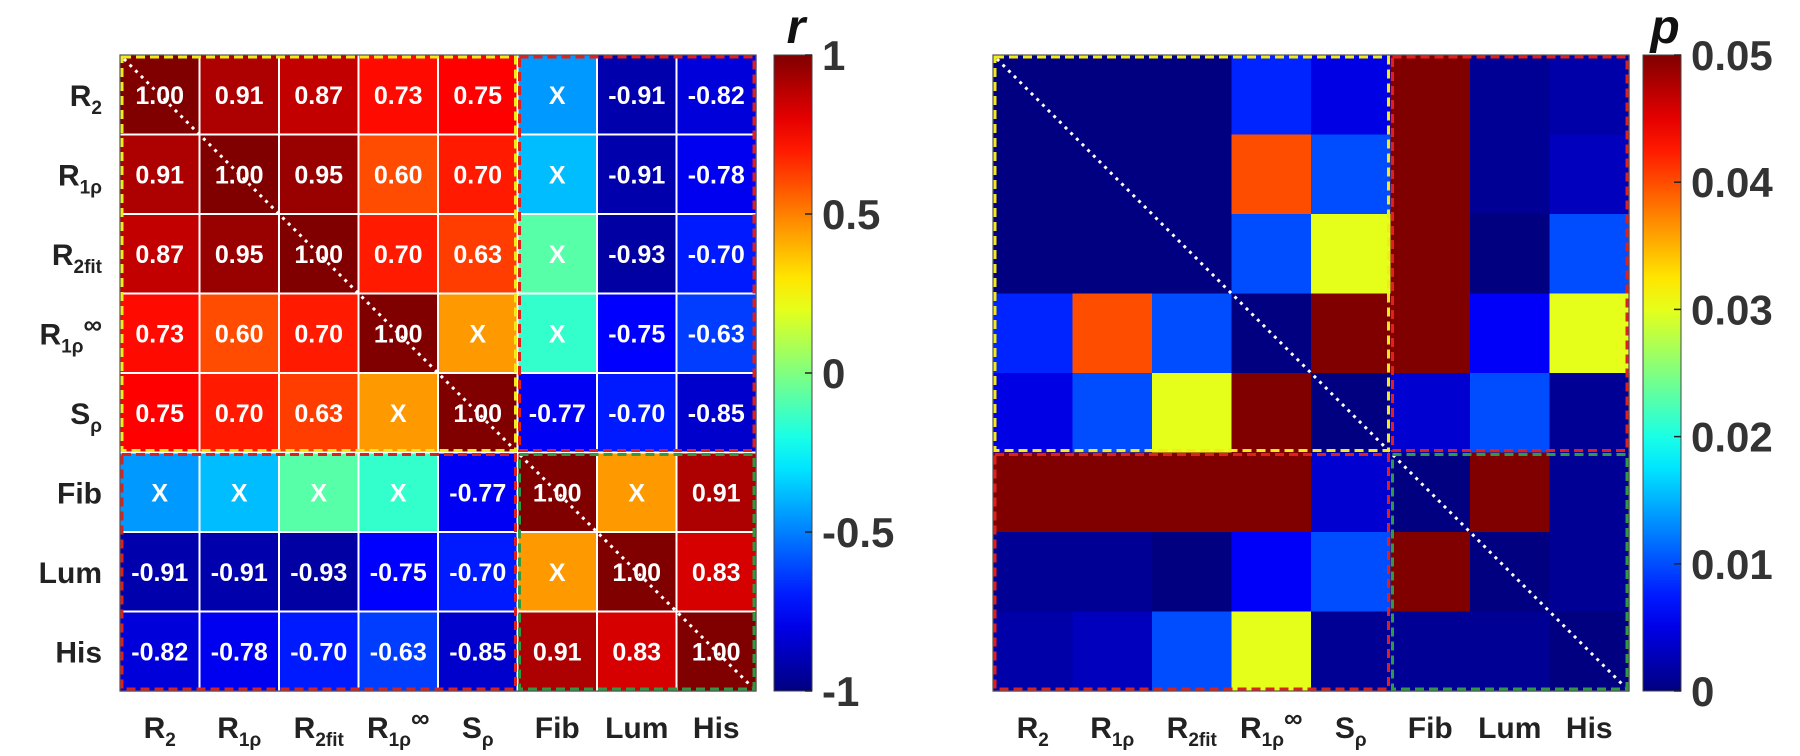  Describe the element at coordinates (1509, 728) in the screenshot. I see `x-tick-label: Lum` at that location.